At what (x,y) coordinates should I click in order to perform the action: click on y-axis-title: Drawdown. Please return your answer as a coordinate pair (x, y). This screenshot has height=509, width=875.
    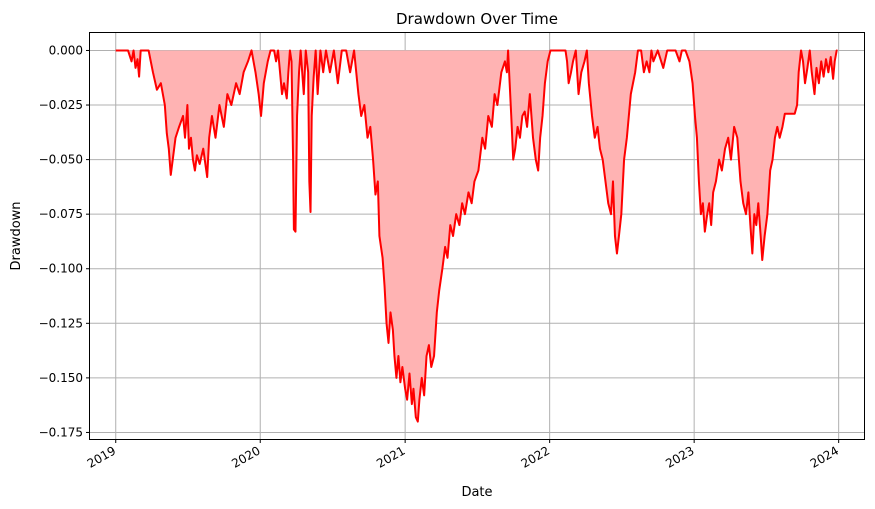
    Looking at the image, I should click on (16, 235).